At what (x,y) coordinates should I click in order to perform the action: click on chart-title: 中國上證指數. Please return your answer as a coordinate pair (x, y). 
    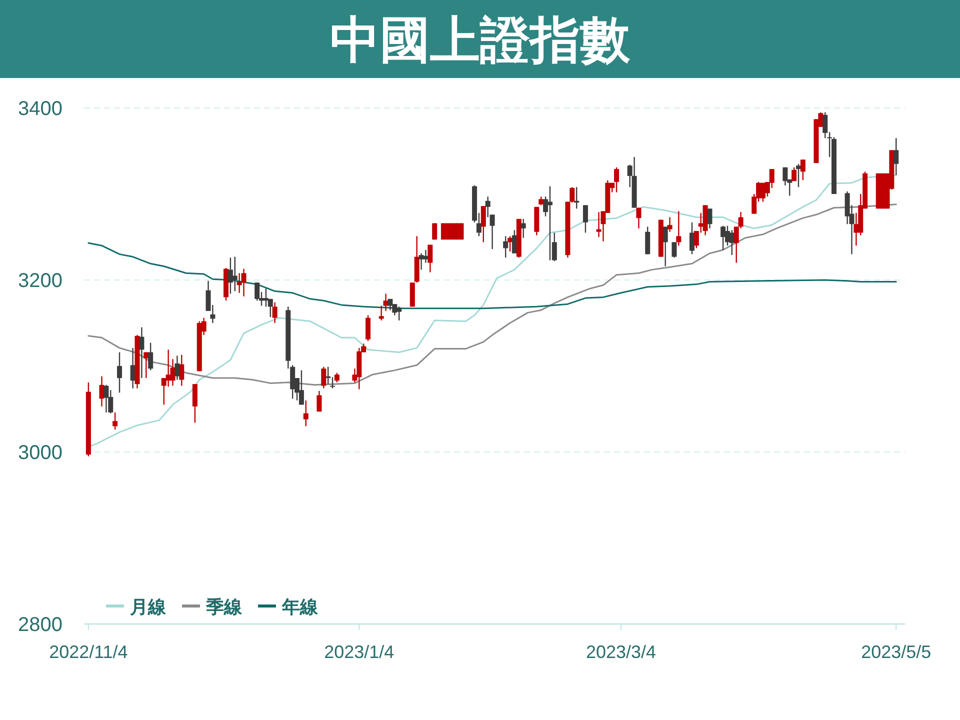
    Looking at the image, I should click on (480, 40).